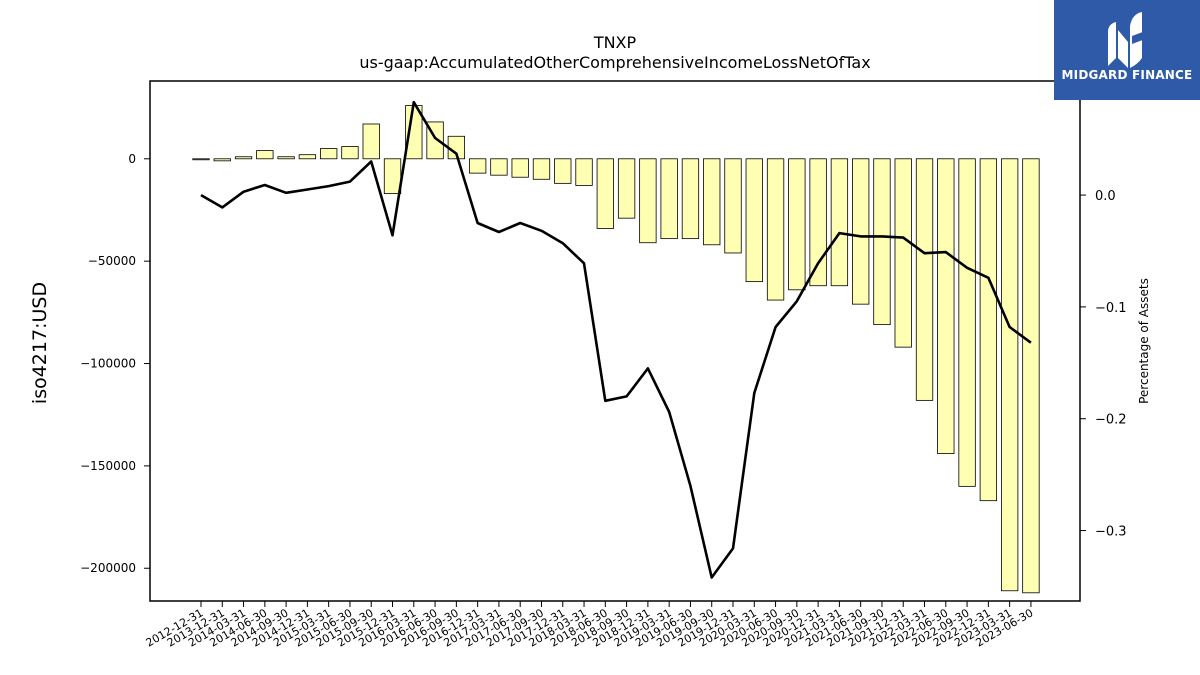  I want to click on y2-tick-label: −0.2, so click(1111, 420).